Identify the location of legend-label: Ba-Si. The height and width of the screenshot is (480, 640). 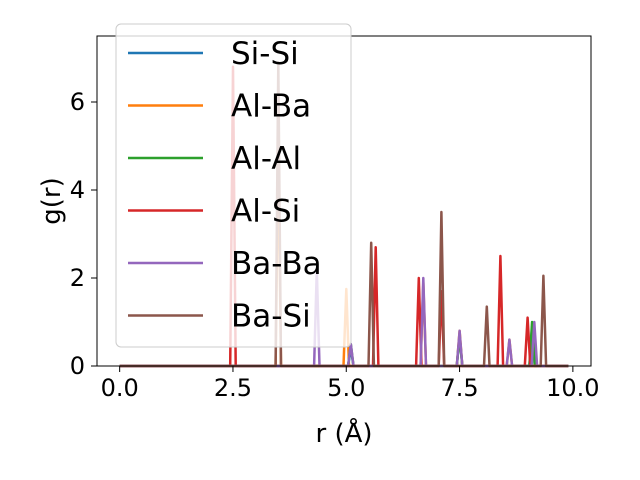
(271, 317).